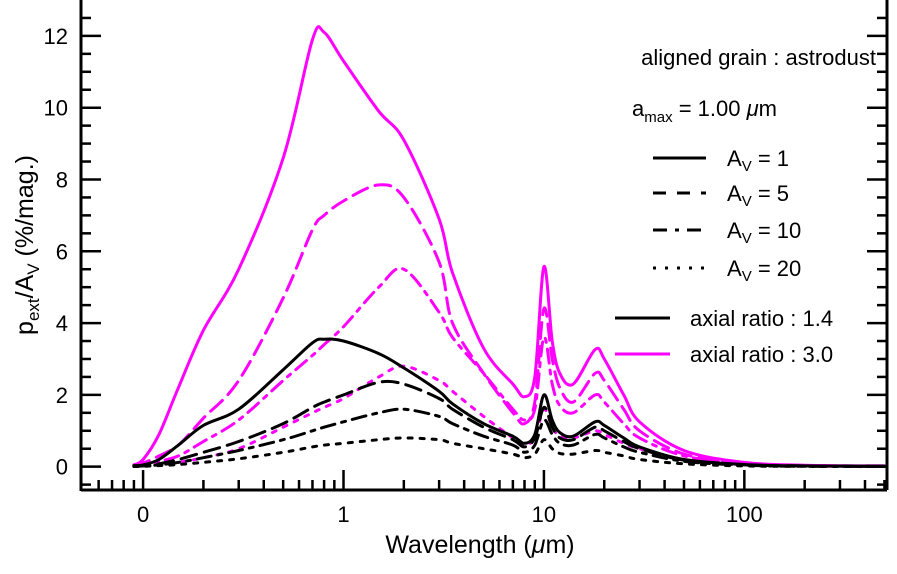 The height and width of the screenshot is (574, 897). Describe the element at coordinates (62, 179) in the screenshot. I see `y-tick-label: 8` at that location.